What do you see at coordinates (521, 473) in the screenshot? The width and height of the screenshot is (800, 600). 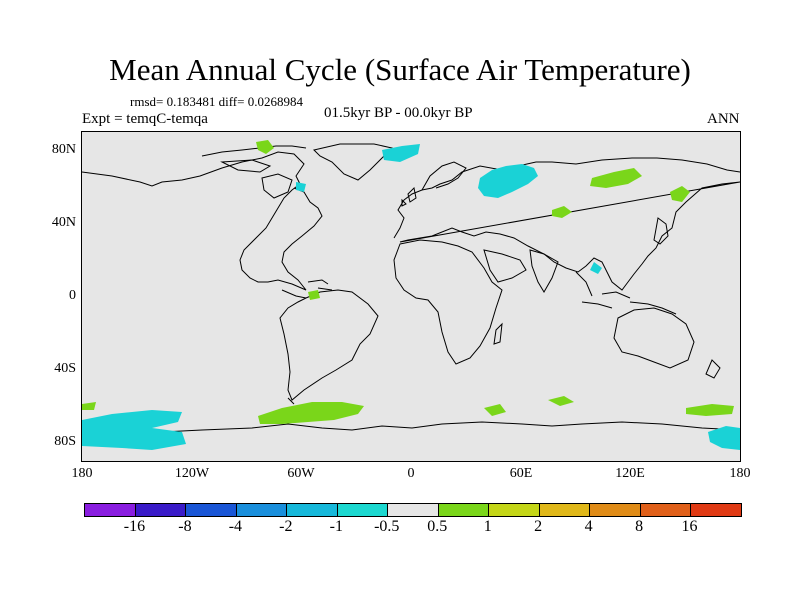 I see `lon-label-60e: 60E` at bounding box center [521, 473].